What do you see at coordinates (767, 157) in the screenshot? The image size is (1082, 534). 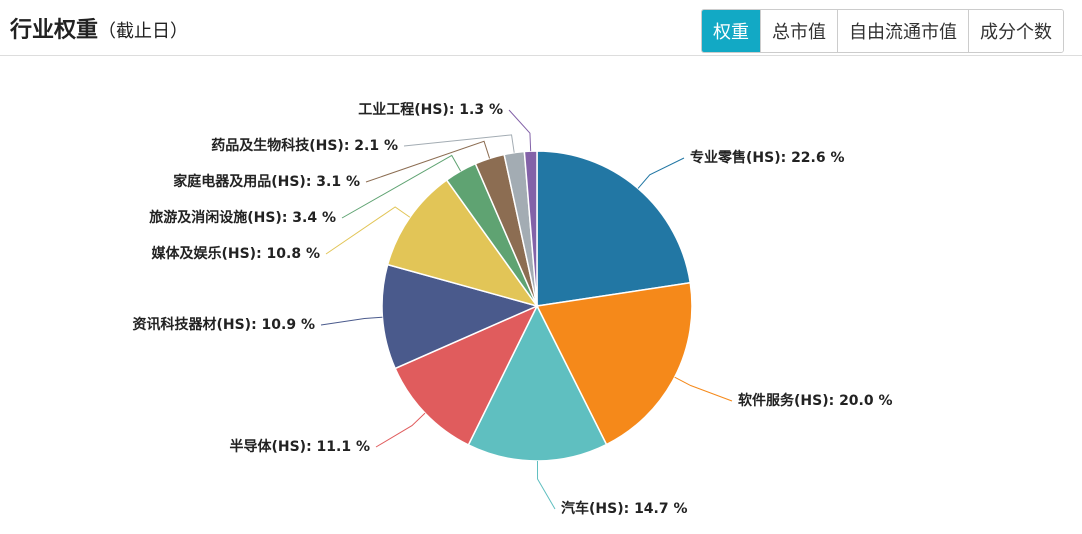 I see `data-label: 专业零售(HS): 22.6 %` at bounding box center [767, 157].